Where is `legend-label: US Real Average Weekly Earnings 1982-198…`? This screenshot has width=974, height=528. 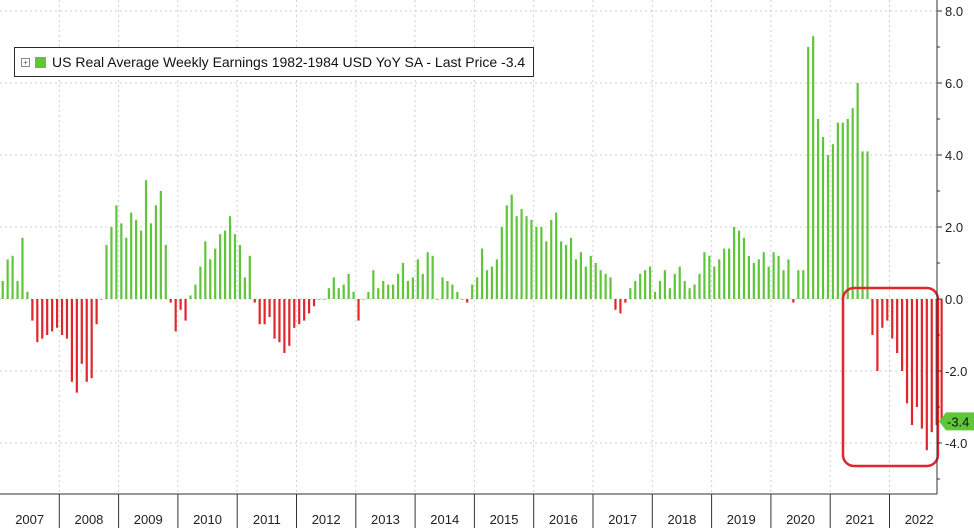
legend-label: US Real Average Weekly Earnings 1982-198… is located at coordinates (289, 62).